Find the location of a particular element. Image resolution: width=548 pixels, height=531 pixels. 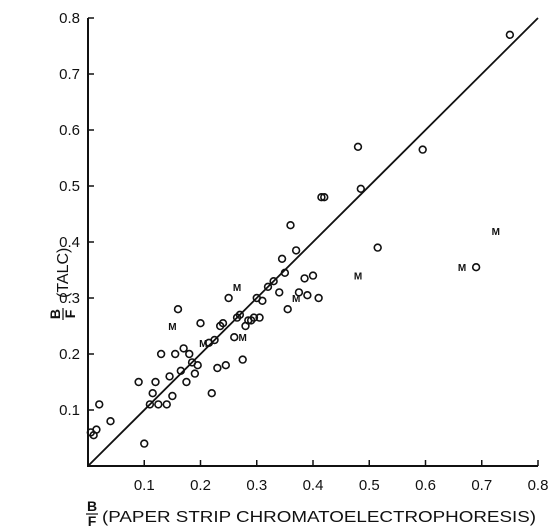

x-label-ratio-top: B is located at coordinates (92, 506).